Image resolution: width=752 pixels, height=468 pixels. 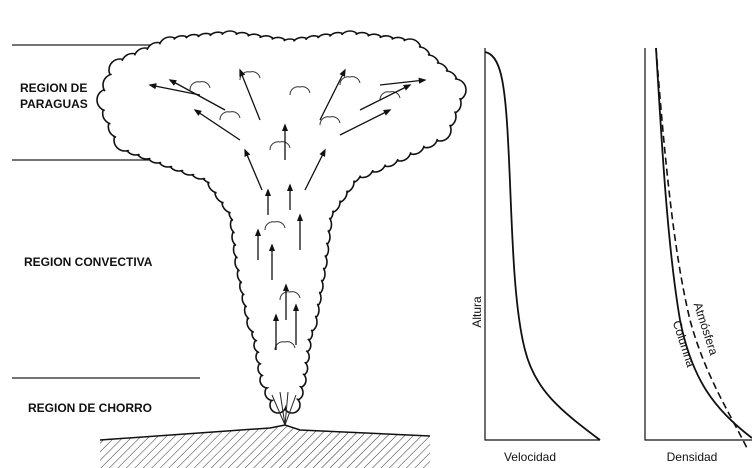 What do you see at coordinates (477, 312) in the screenshot?
I see `axis-label: Altura` at bounding box center [477, 312].